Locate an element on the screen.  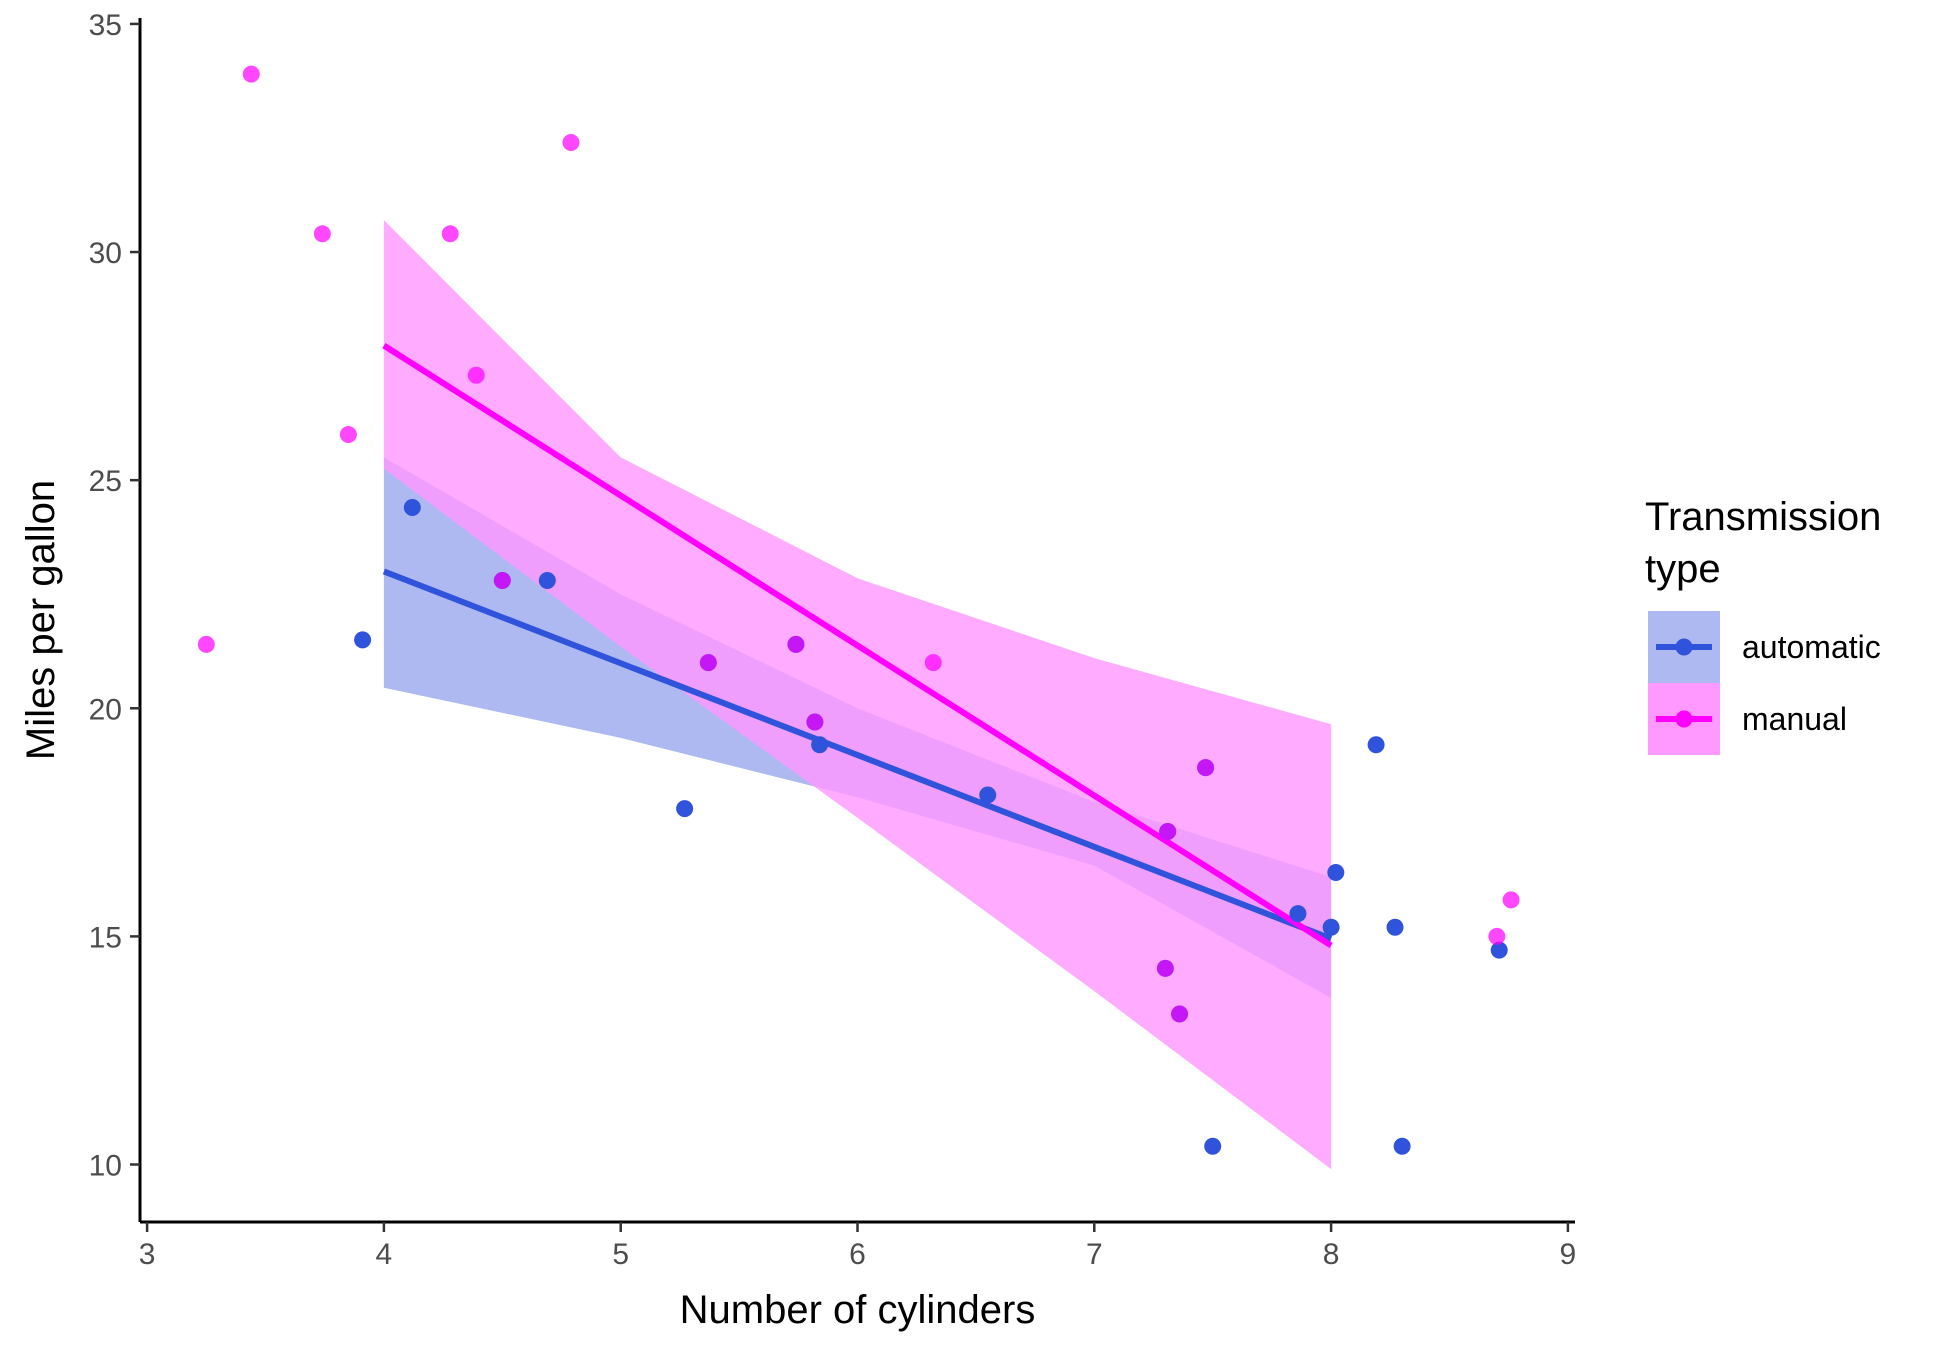
legend-key-point-manual is located at coordinates (1684, 719).